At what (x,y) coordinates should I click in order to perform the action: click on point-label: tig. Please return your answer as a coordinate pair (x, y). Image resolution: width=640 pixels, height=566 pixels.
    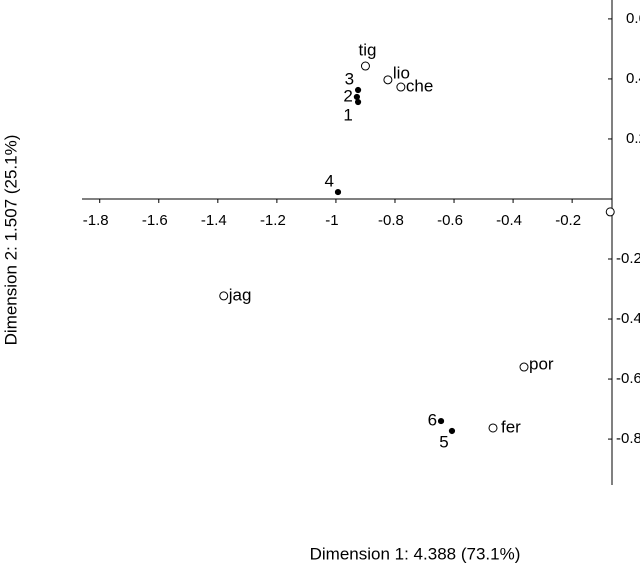
    Looking at the image, I should click on (367, 50).